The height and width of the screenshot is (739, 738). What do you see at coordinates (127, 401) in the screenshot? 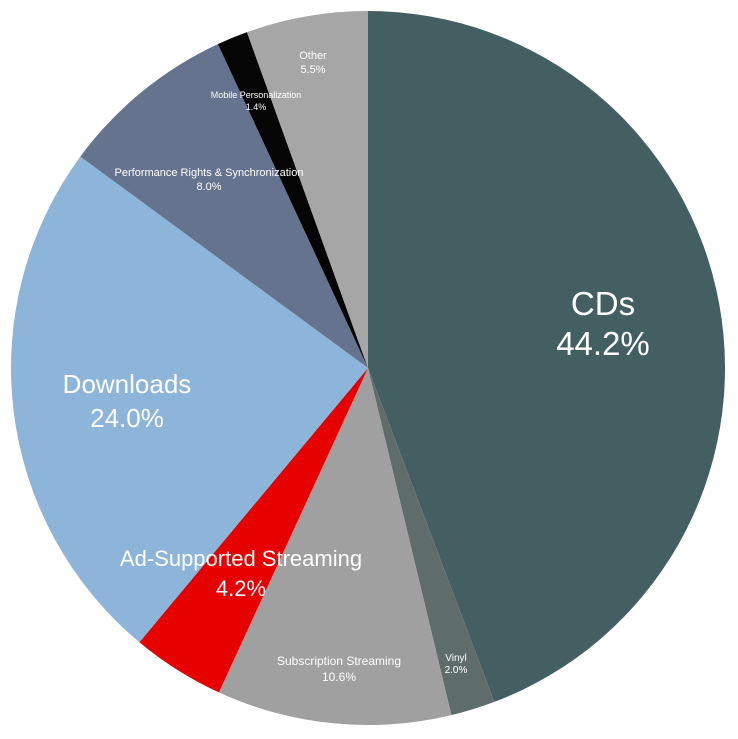
I see `label-downloads: Downloads 24.0%` at bounding box center [127, 401].